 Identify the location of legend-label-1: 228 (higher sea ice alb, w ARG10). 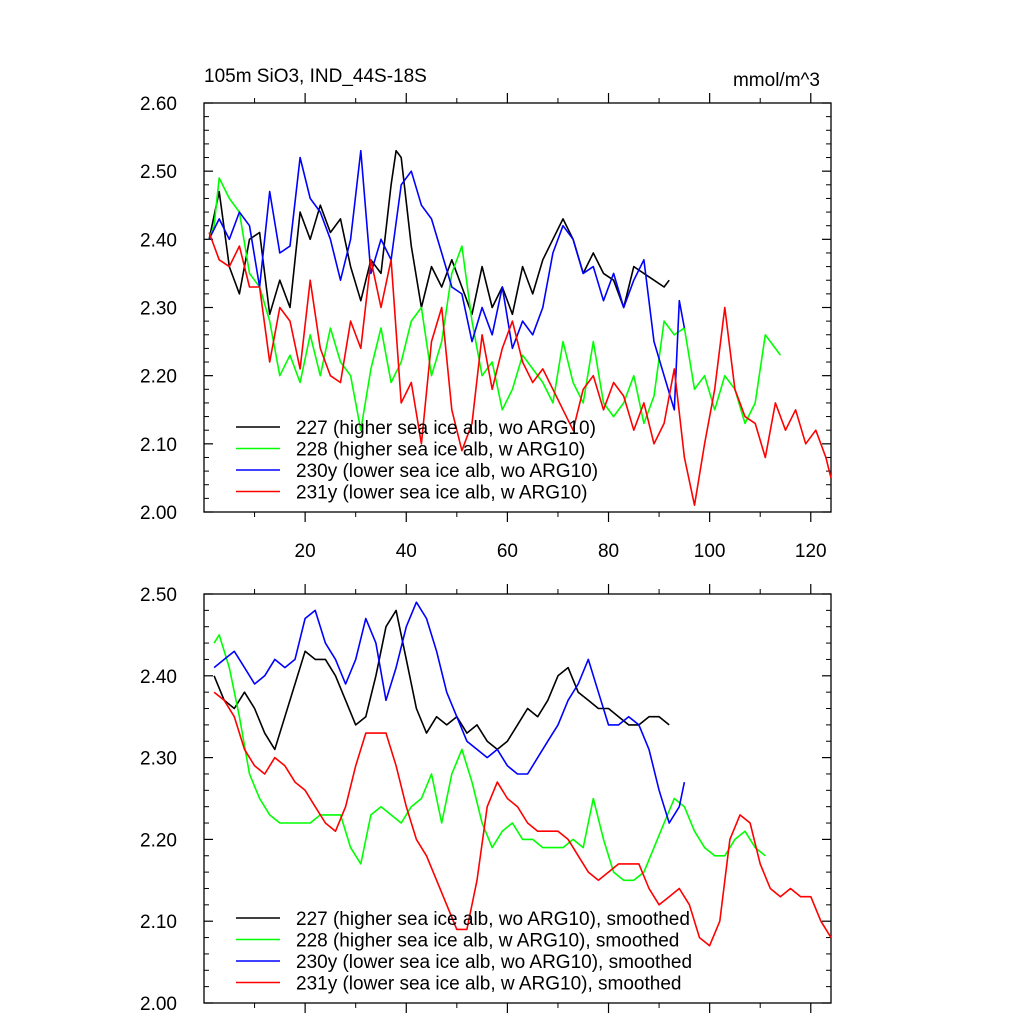
(440, 450).